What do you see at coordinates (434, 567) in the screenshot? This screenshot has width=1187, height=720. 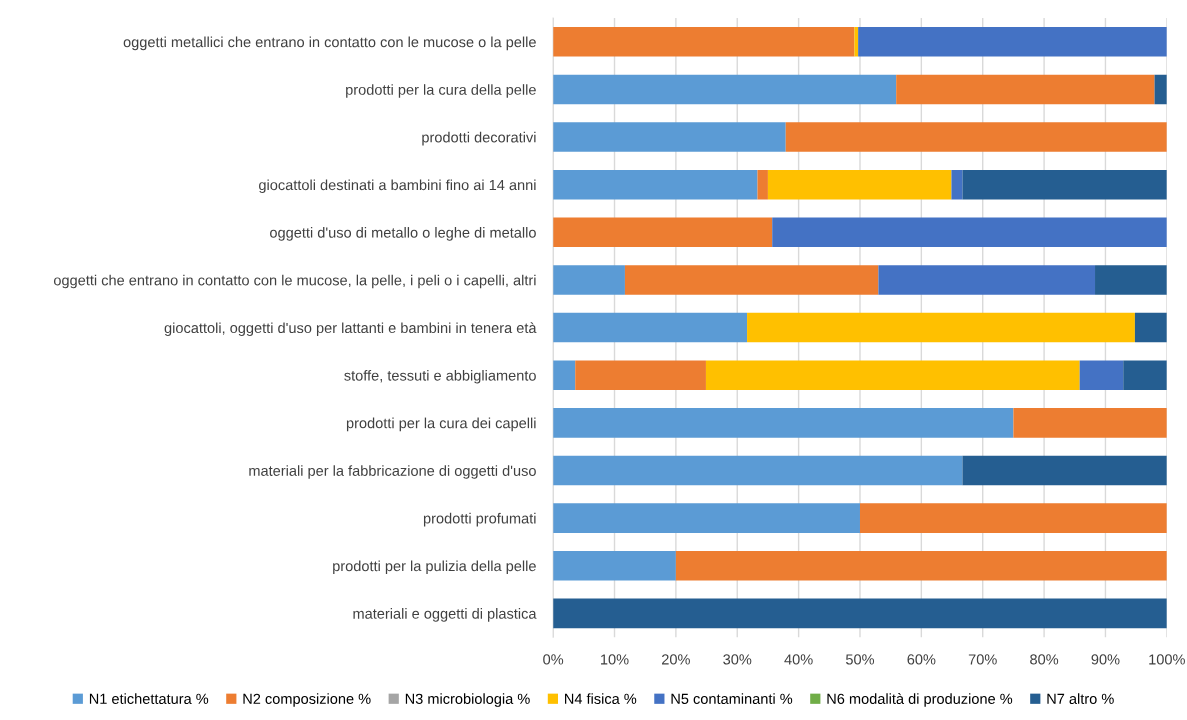 I see `y-tick-label: prodotti per la pulizia della pelle` at bounding box center [434, 567].